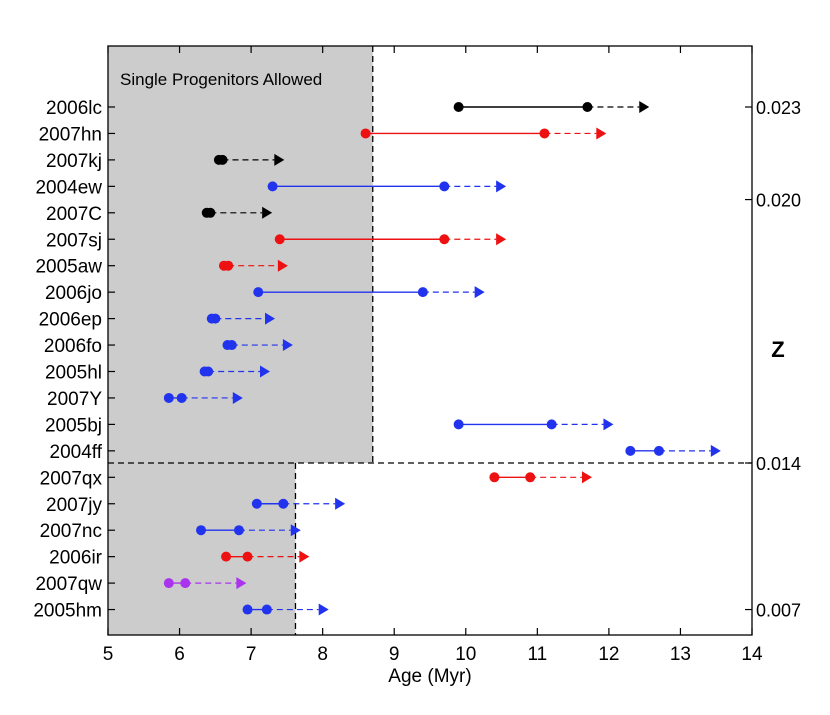 The width and height of the screenshot is (830, 715). I want to click on arrow-2006lc, so click(644, 107).